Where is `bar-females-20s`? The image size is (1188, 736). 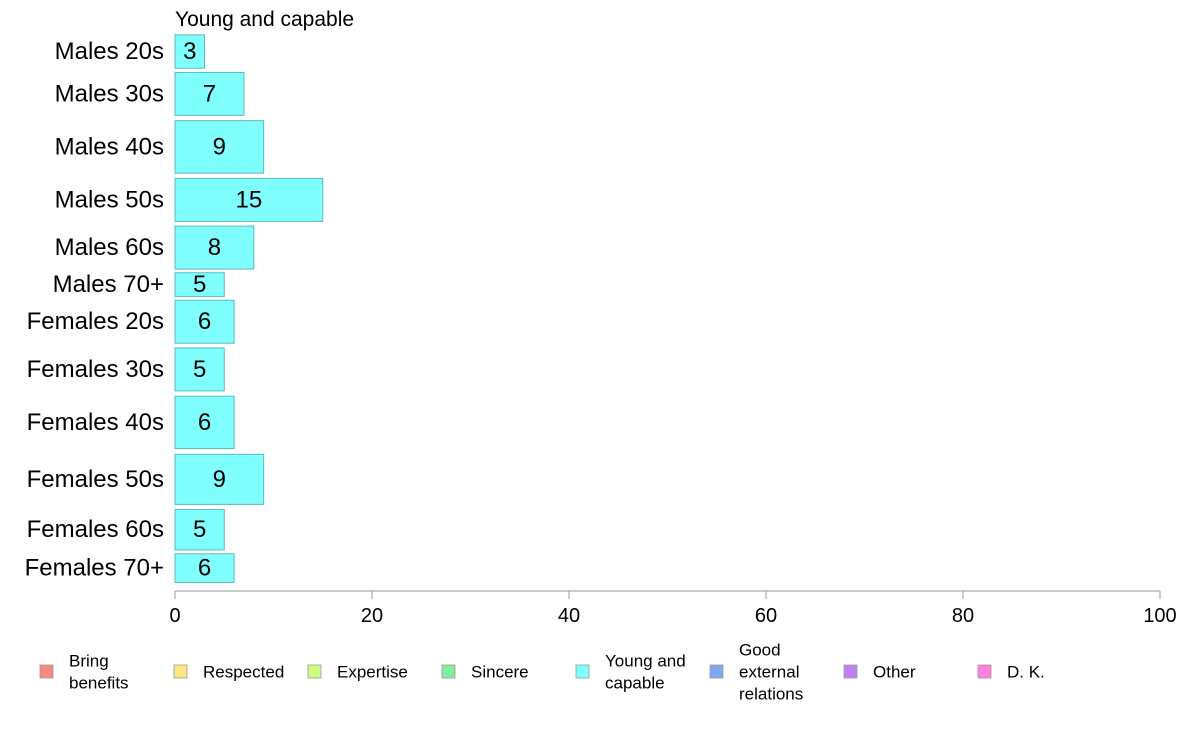
bar-females-20s is located at coordinates (204, 321).